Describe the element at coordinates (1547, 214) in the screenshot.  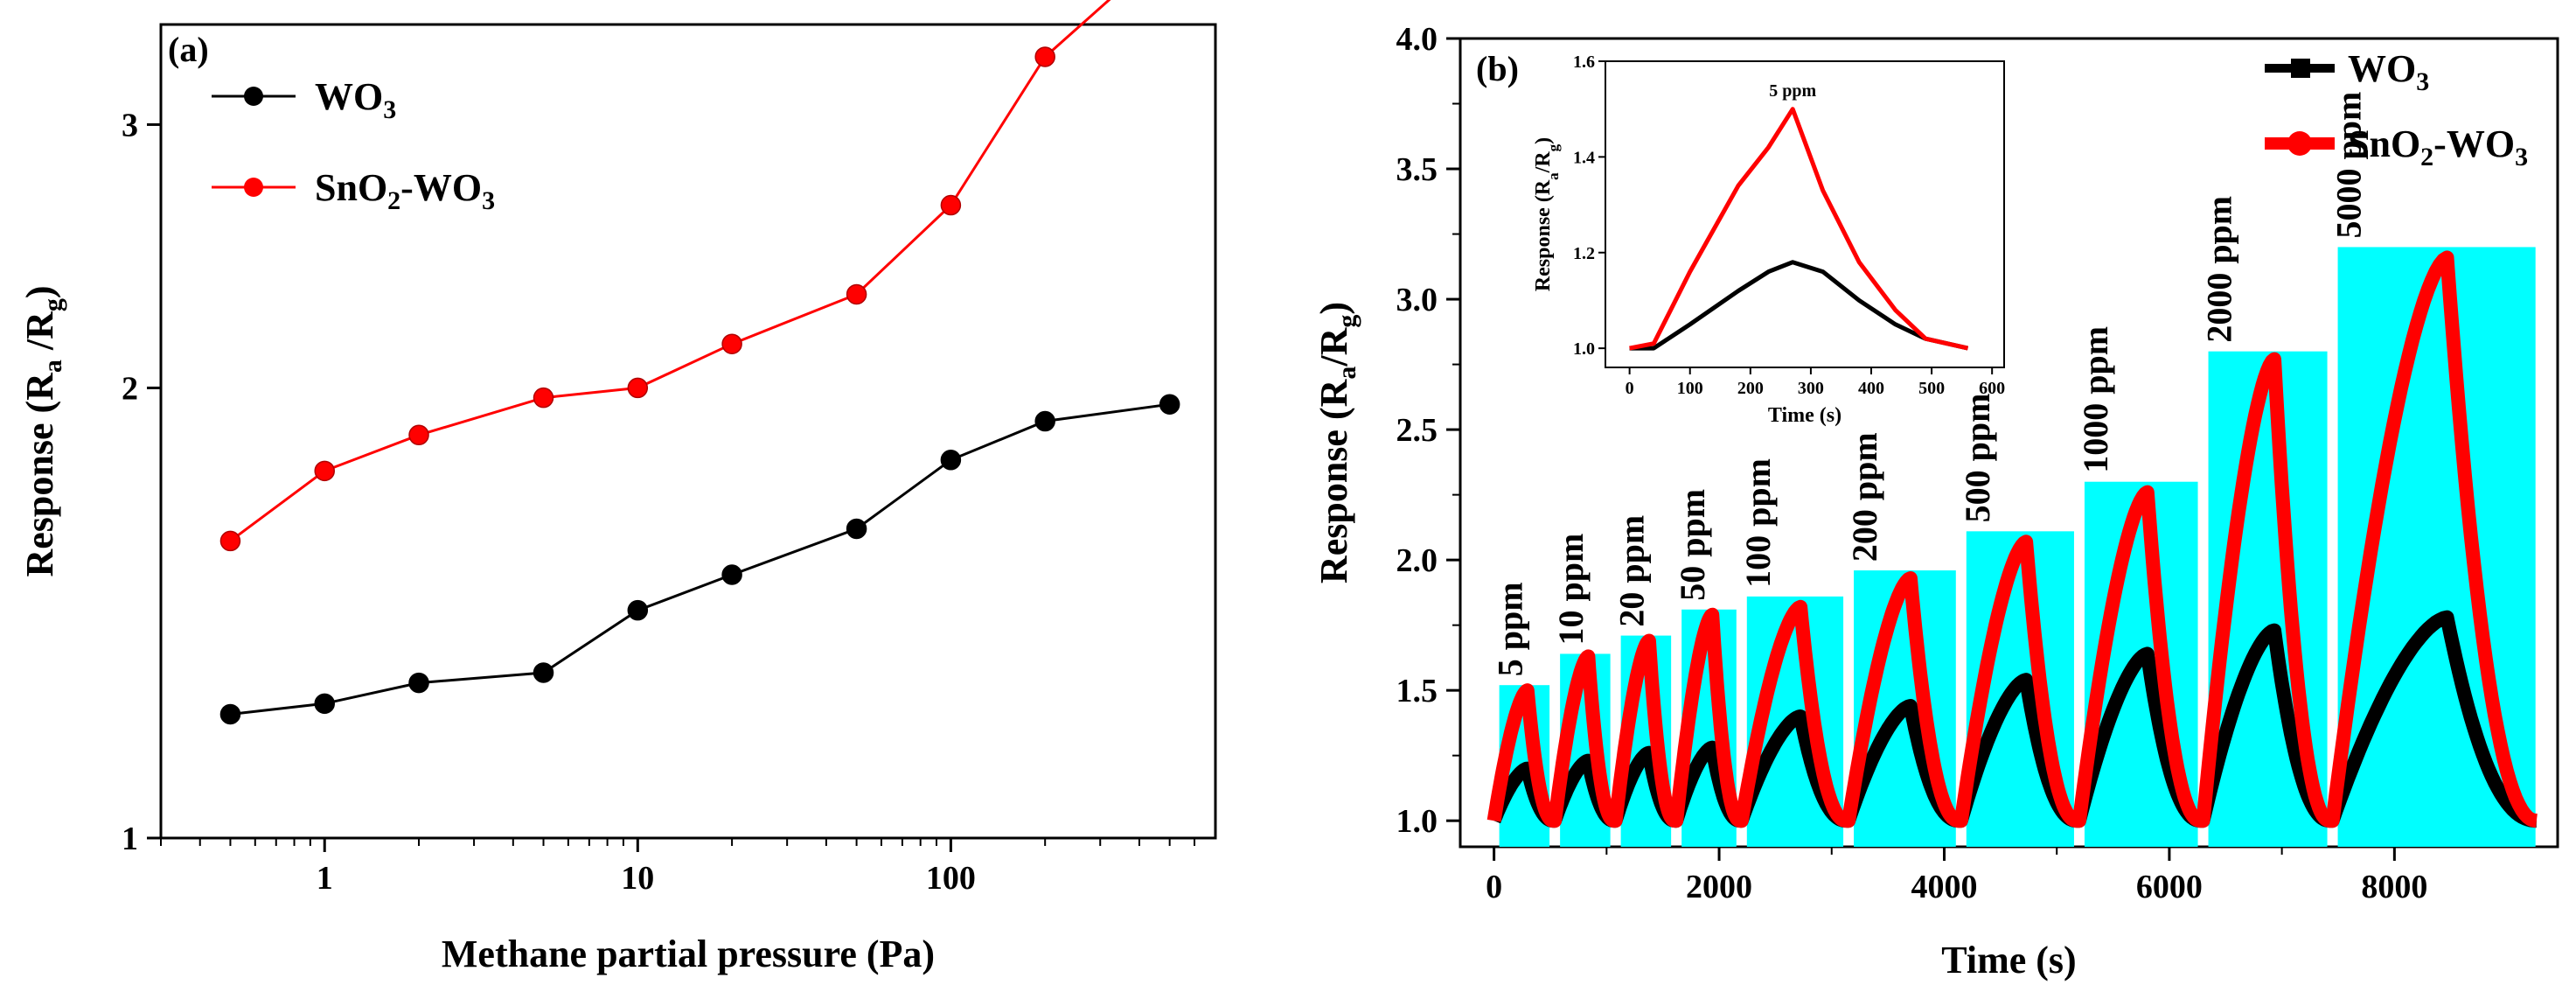
I see `inset-y-axis-label: Response (Ra/Rg)` at that location.